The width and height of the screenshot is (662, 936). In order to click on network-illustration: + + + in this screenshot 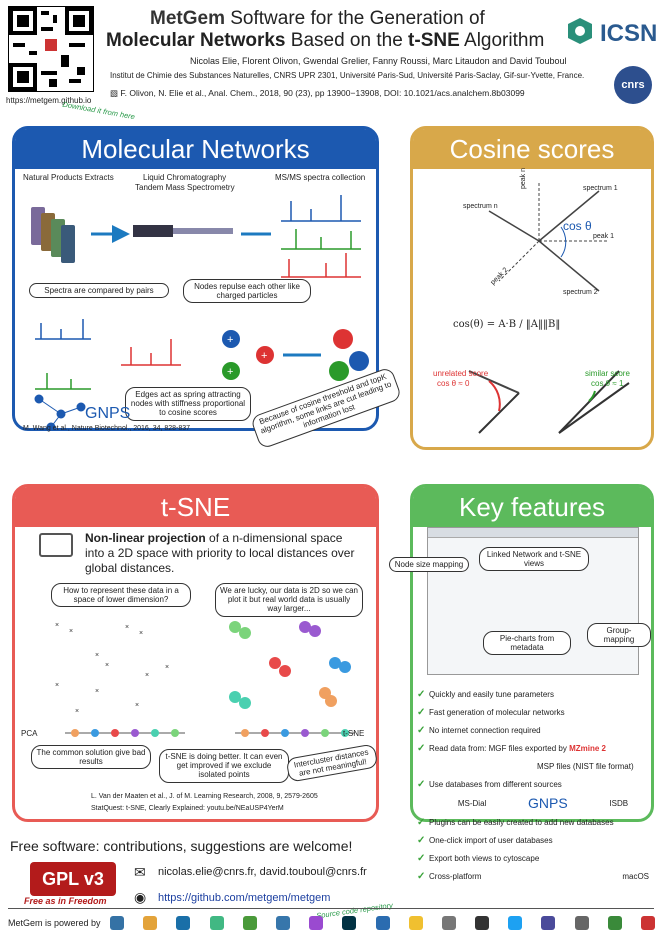, I will do `click(200, 312)`.